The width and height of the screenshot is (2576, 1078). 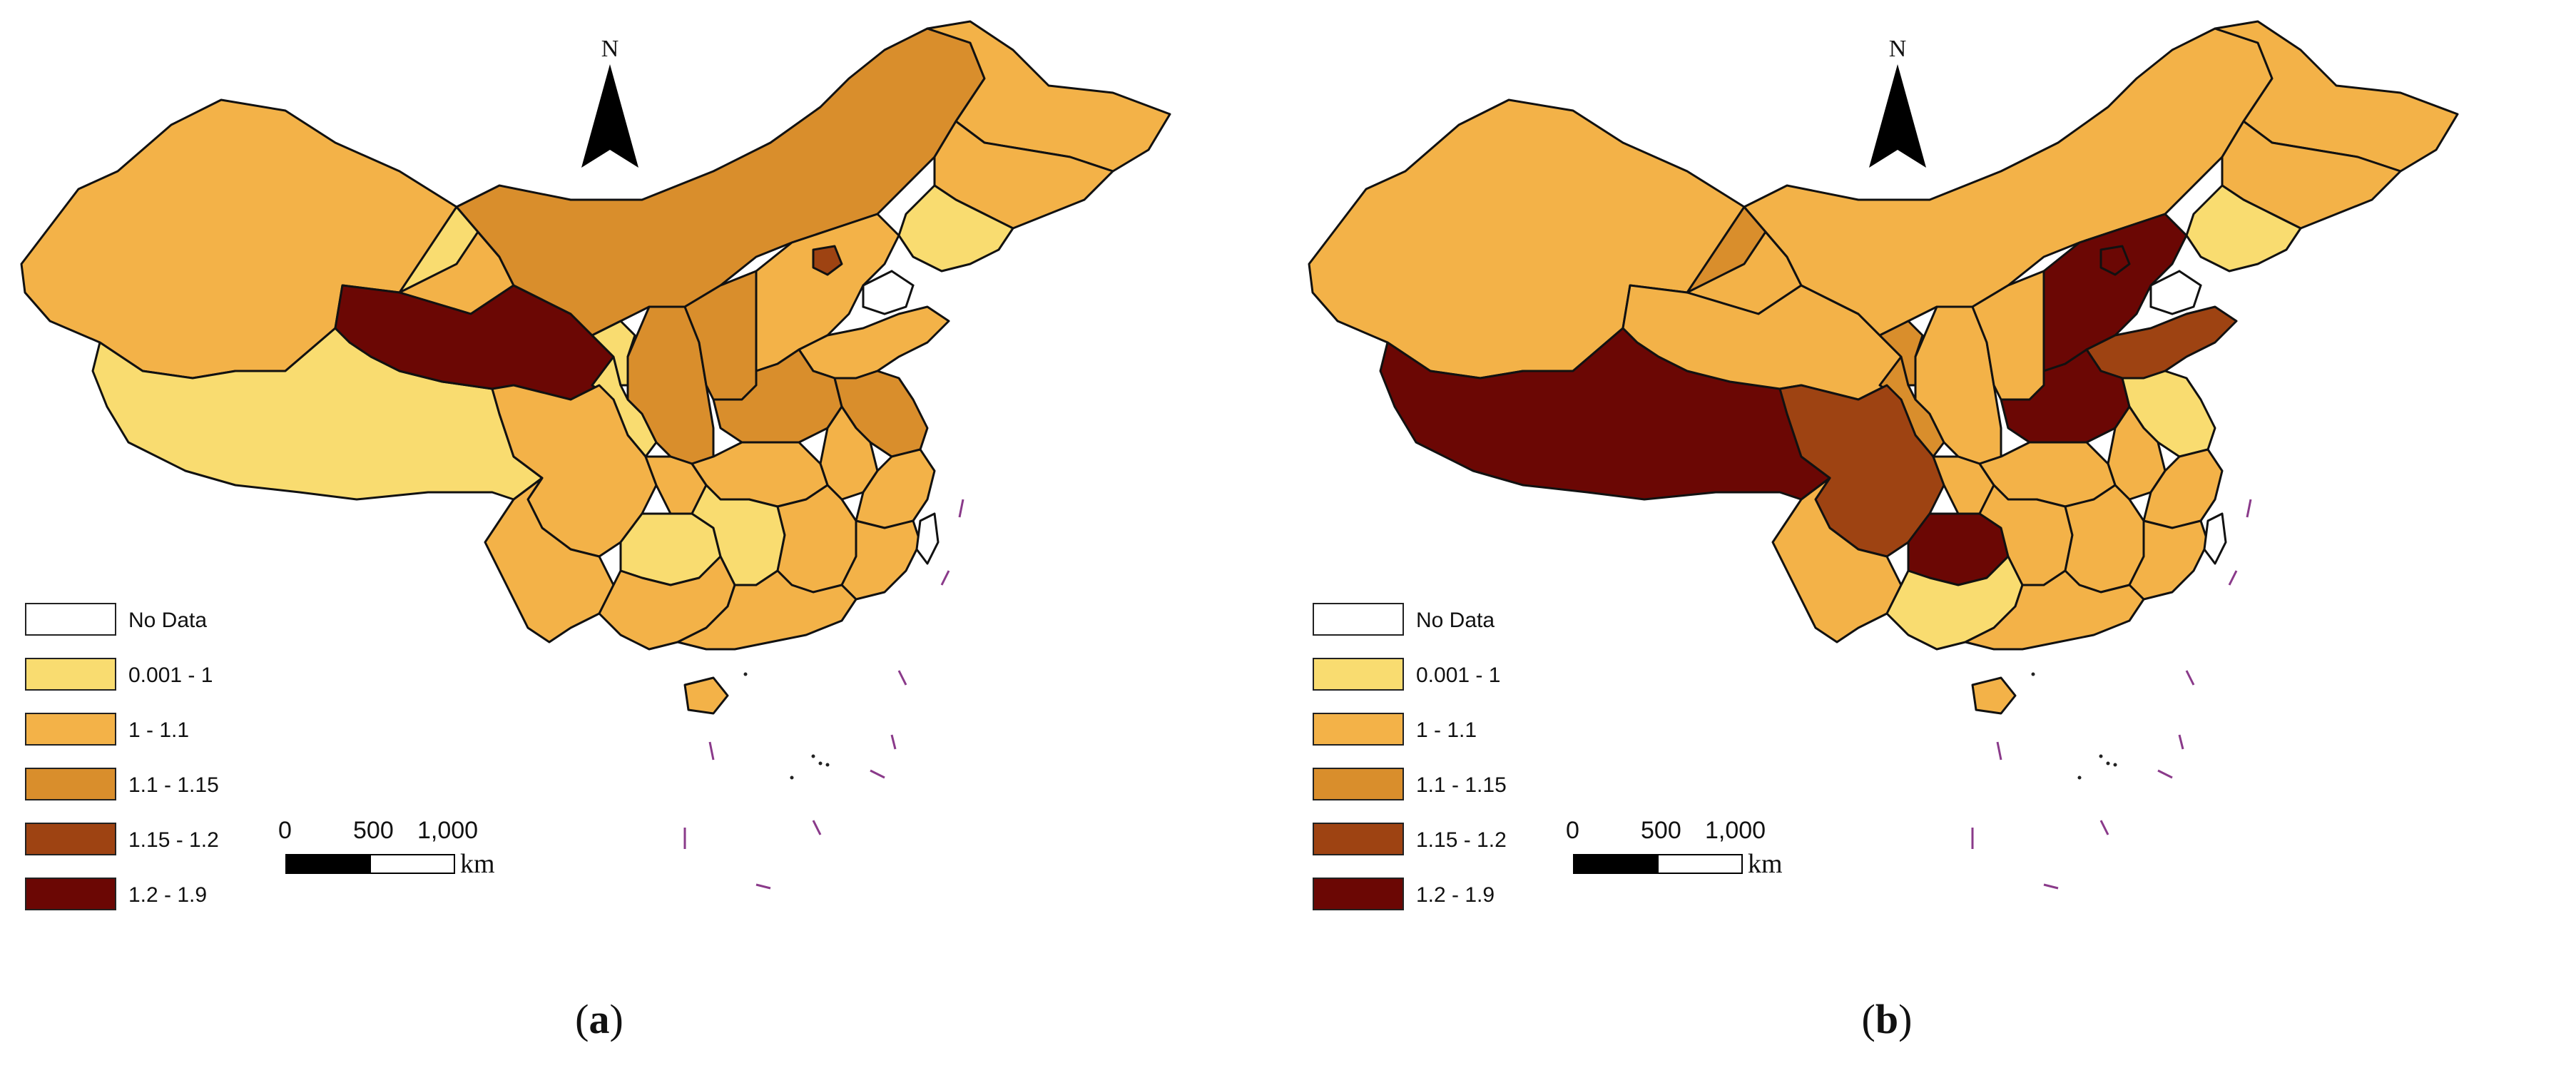 I want to click on caption-letter: a, so click(x=599, y=1019).